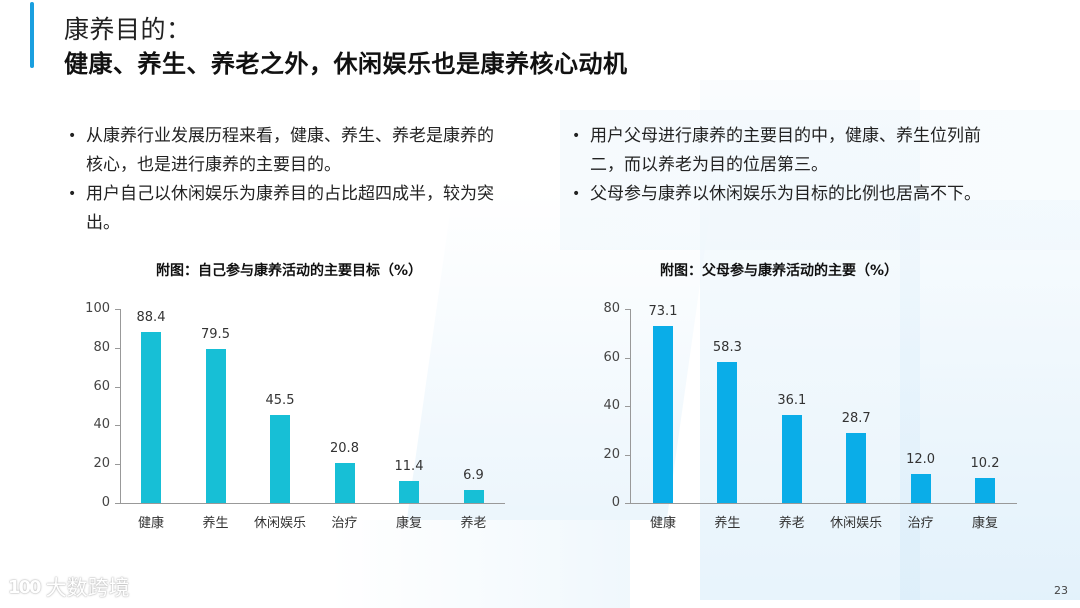 The width and height of the screenshot is (1080, 608). Describe the element at coordinates (473, 475) in the screenshot. I see `bar-value-label: 6.9` at that location.